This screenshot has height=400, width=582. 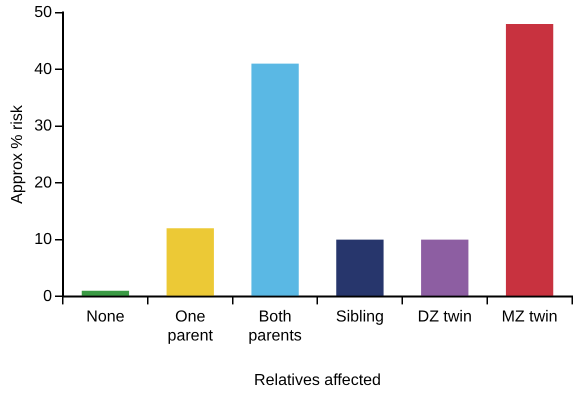 What do you see at coordinates (43, 13) in the screenshot?
I see `y-tick-label: 50` at bounding box center [43, 13].